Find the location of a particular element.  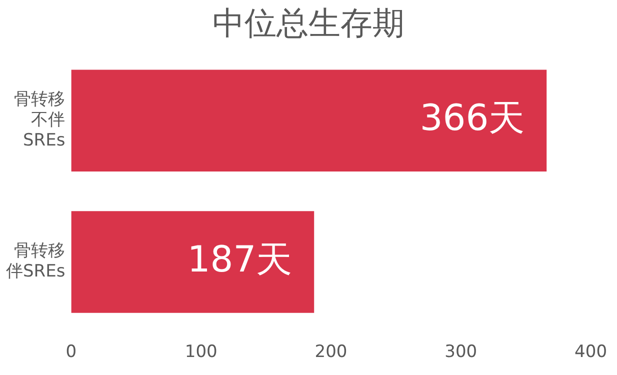

x-tick-label: 200 is located at coordinates (331, 352).